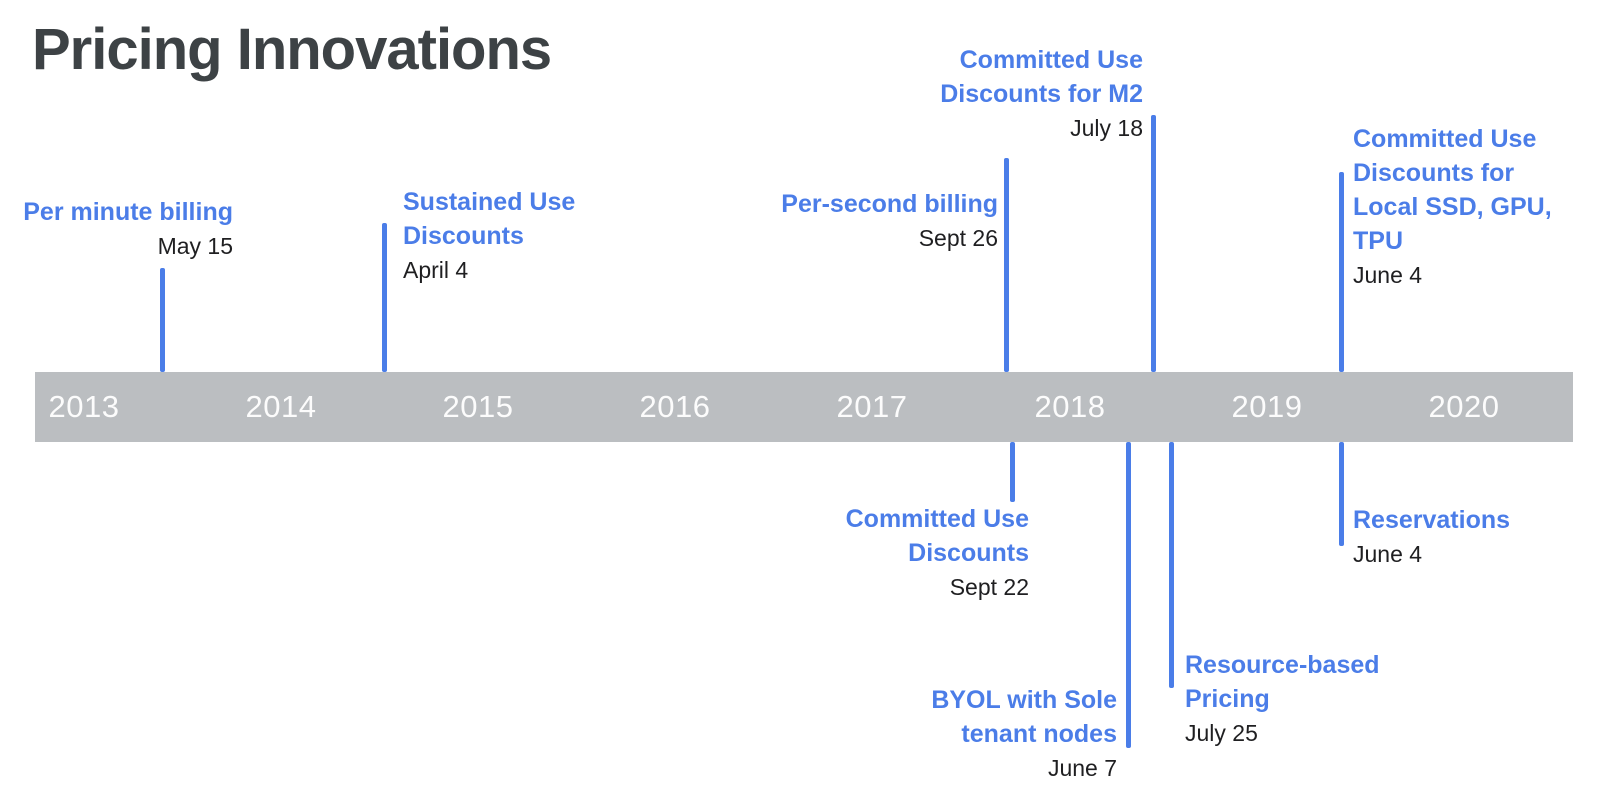  Describe the element at coordinates (1024, 717) in the screenshot. I see `event-title: BYOL with Sole tenant nodes` at that location.